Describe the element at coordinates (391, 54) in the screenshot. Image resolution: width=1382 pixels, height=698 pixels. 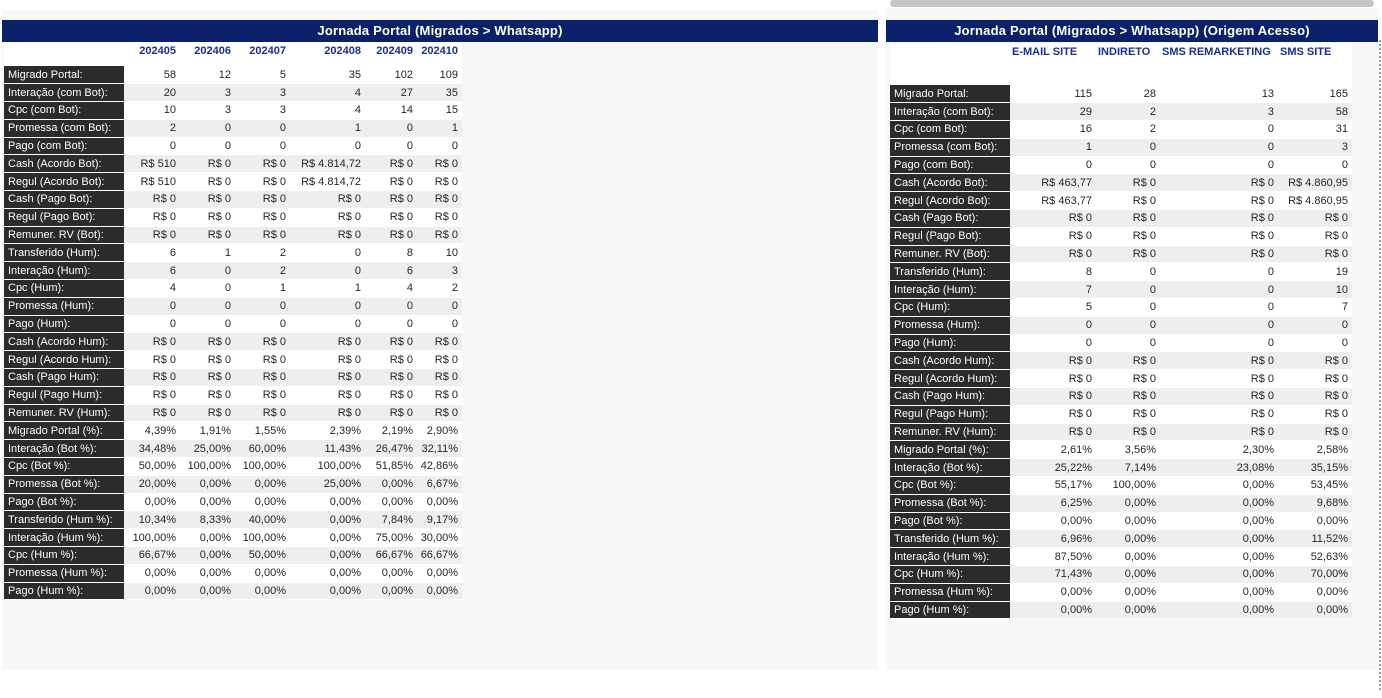
I see `column-header: 202409` at that location.